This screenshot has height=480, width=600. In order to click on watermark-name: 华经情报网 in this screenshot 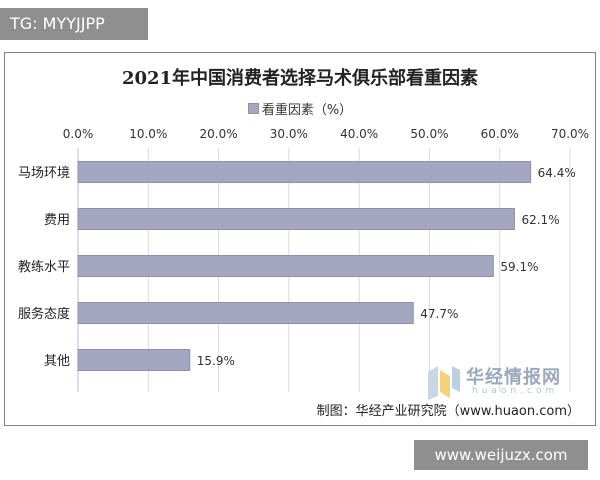, I will do `click(513, 377)`.